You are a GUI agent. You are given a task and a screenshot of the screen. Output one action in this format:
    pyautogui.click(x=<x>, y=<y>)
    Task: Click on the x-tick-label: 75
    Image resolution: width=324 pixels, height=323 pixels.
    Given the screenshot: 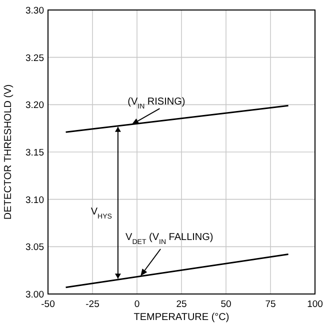 What is the action you would take?
    pyautogui.click(x=270, y=304)
    